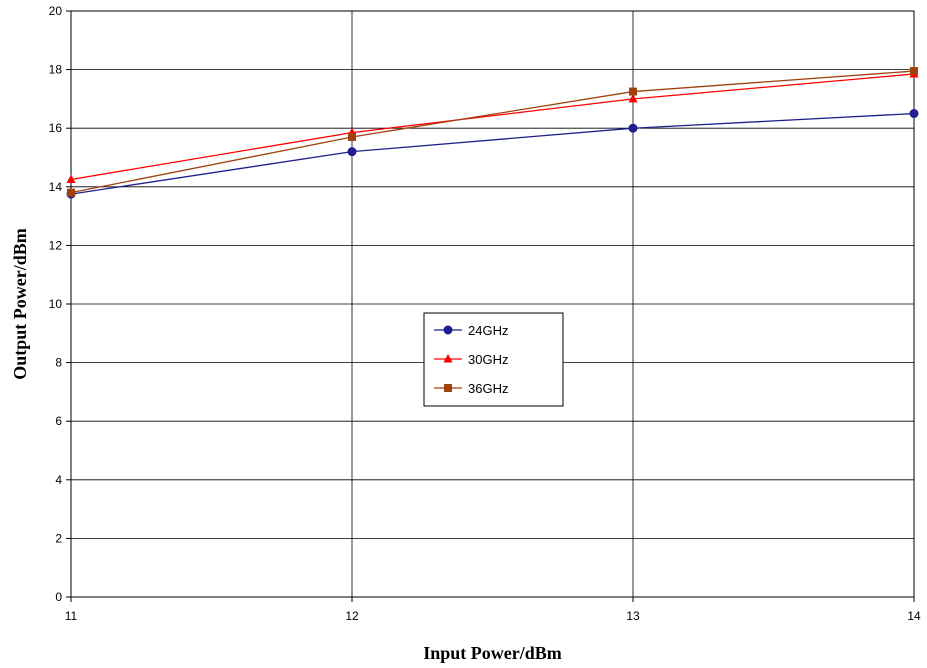  I want to click on series-24GHz, so click(492, 154).